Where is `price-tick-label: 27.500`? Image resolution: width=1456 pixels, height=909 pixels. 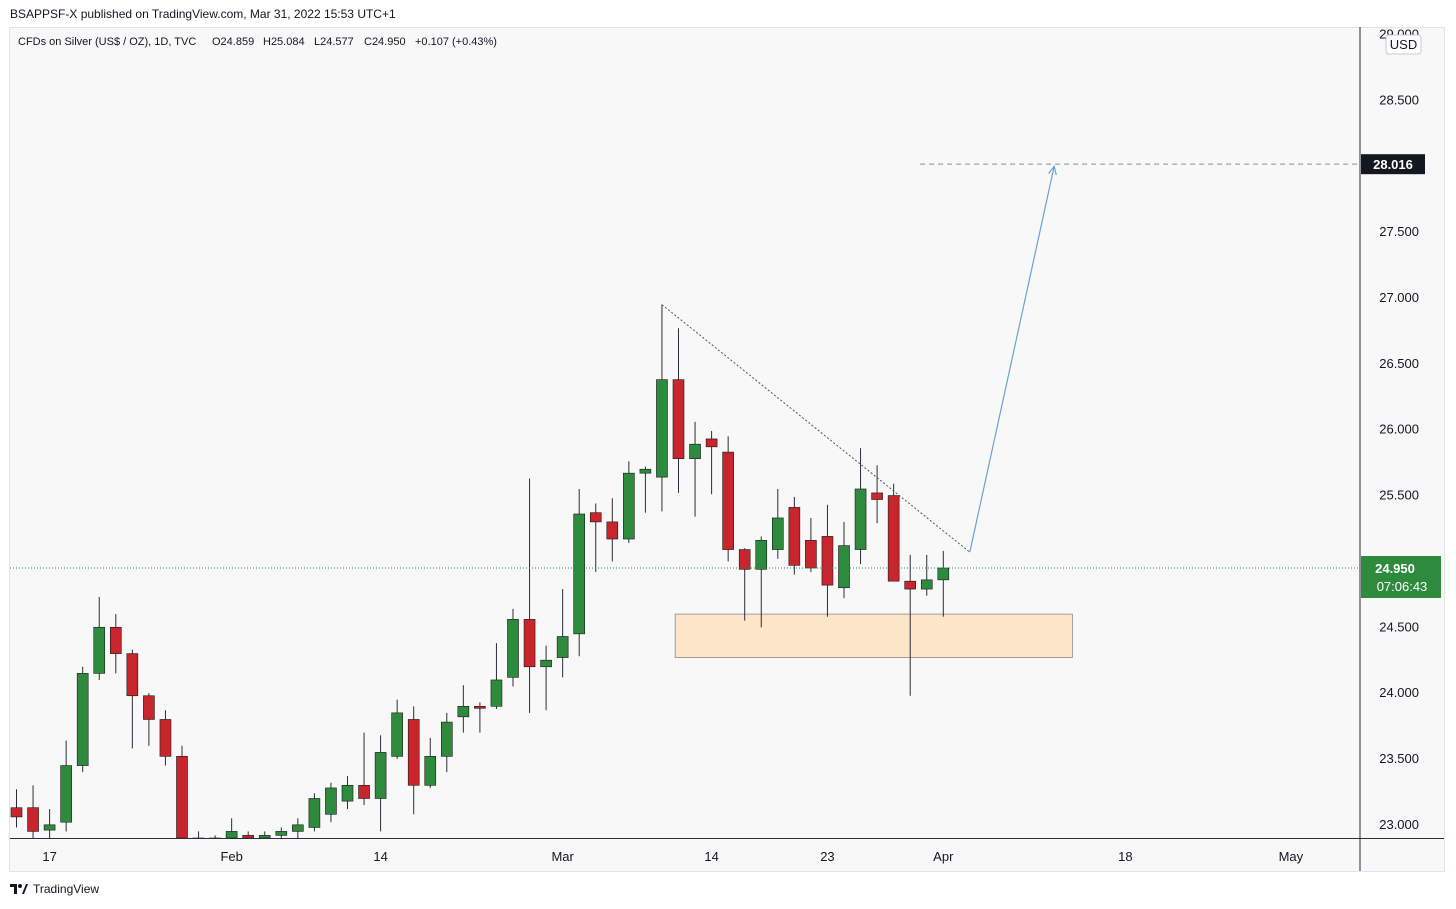 price-tick-label: 27.500 is located at coordinates (1399, 231).